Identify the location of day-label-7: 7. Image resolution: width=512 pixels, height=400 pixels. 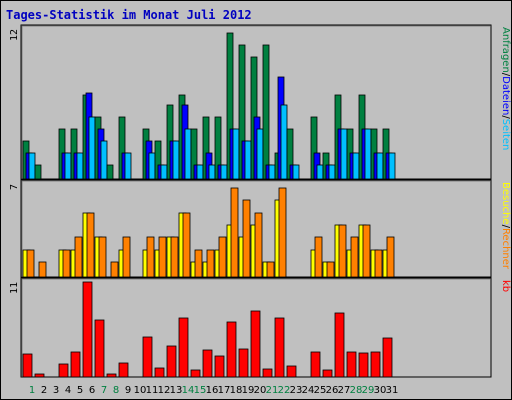
(104, 390).